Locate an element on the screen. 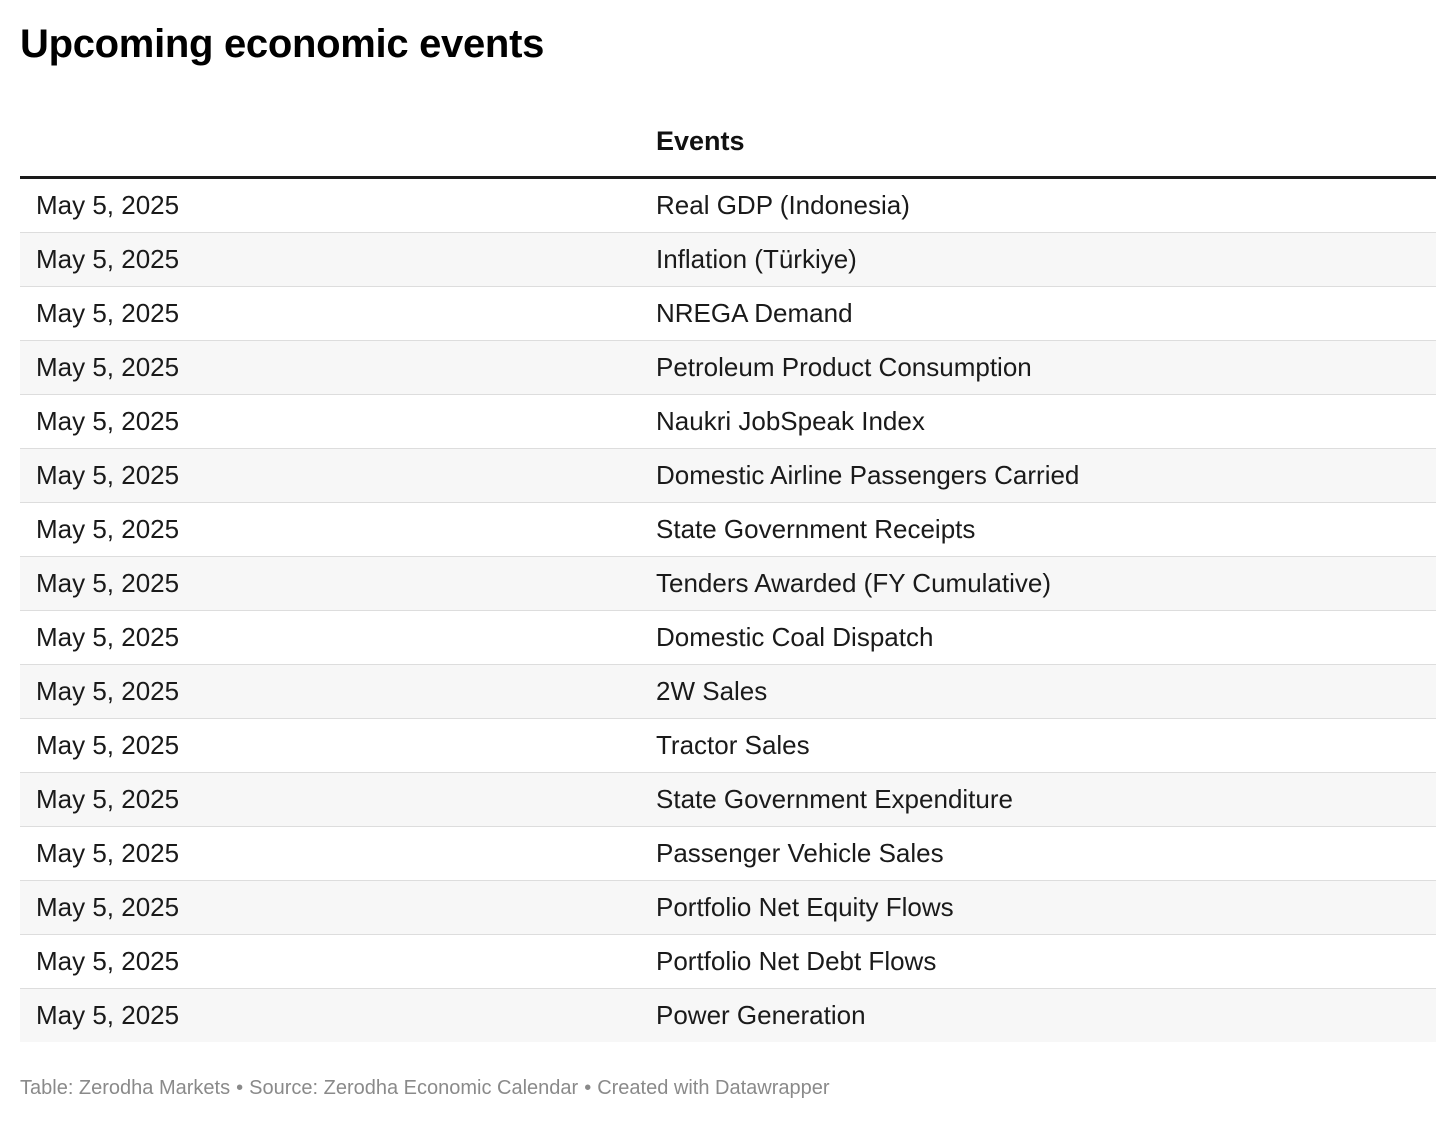 The width and height of the screenshot is (1456, 1121). event-name-cell: State Government Expenditure is located at coordinates (1038, 799).